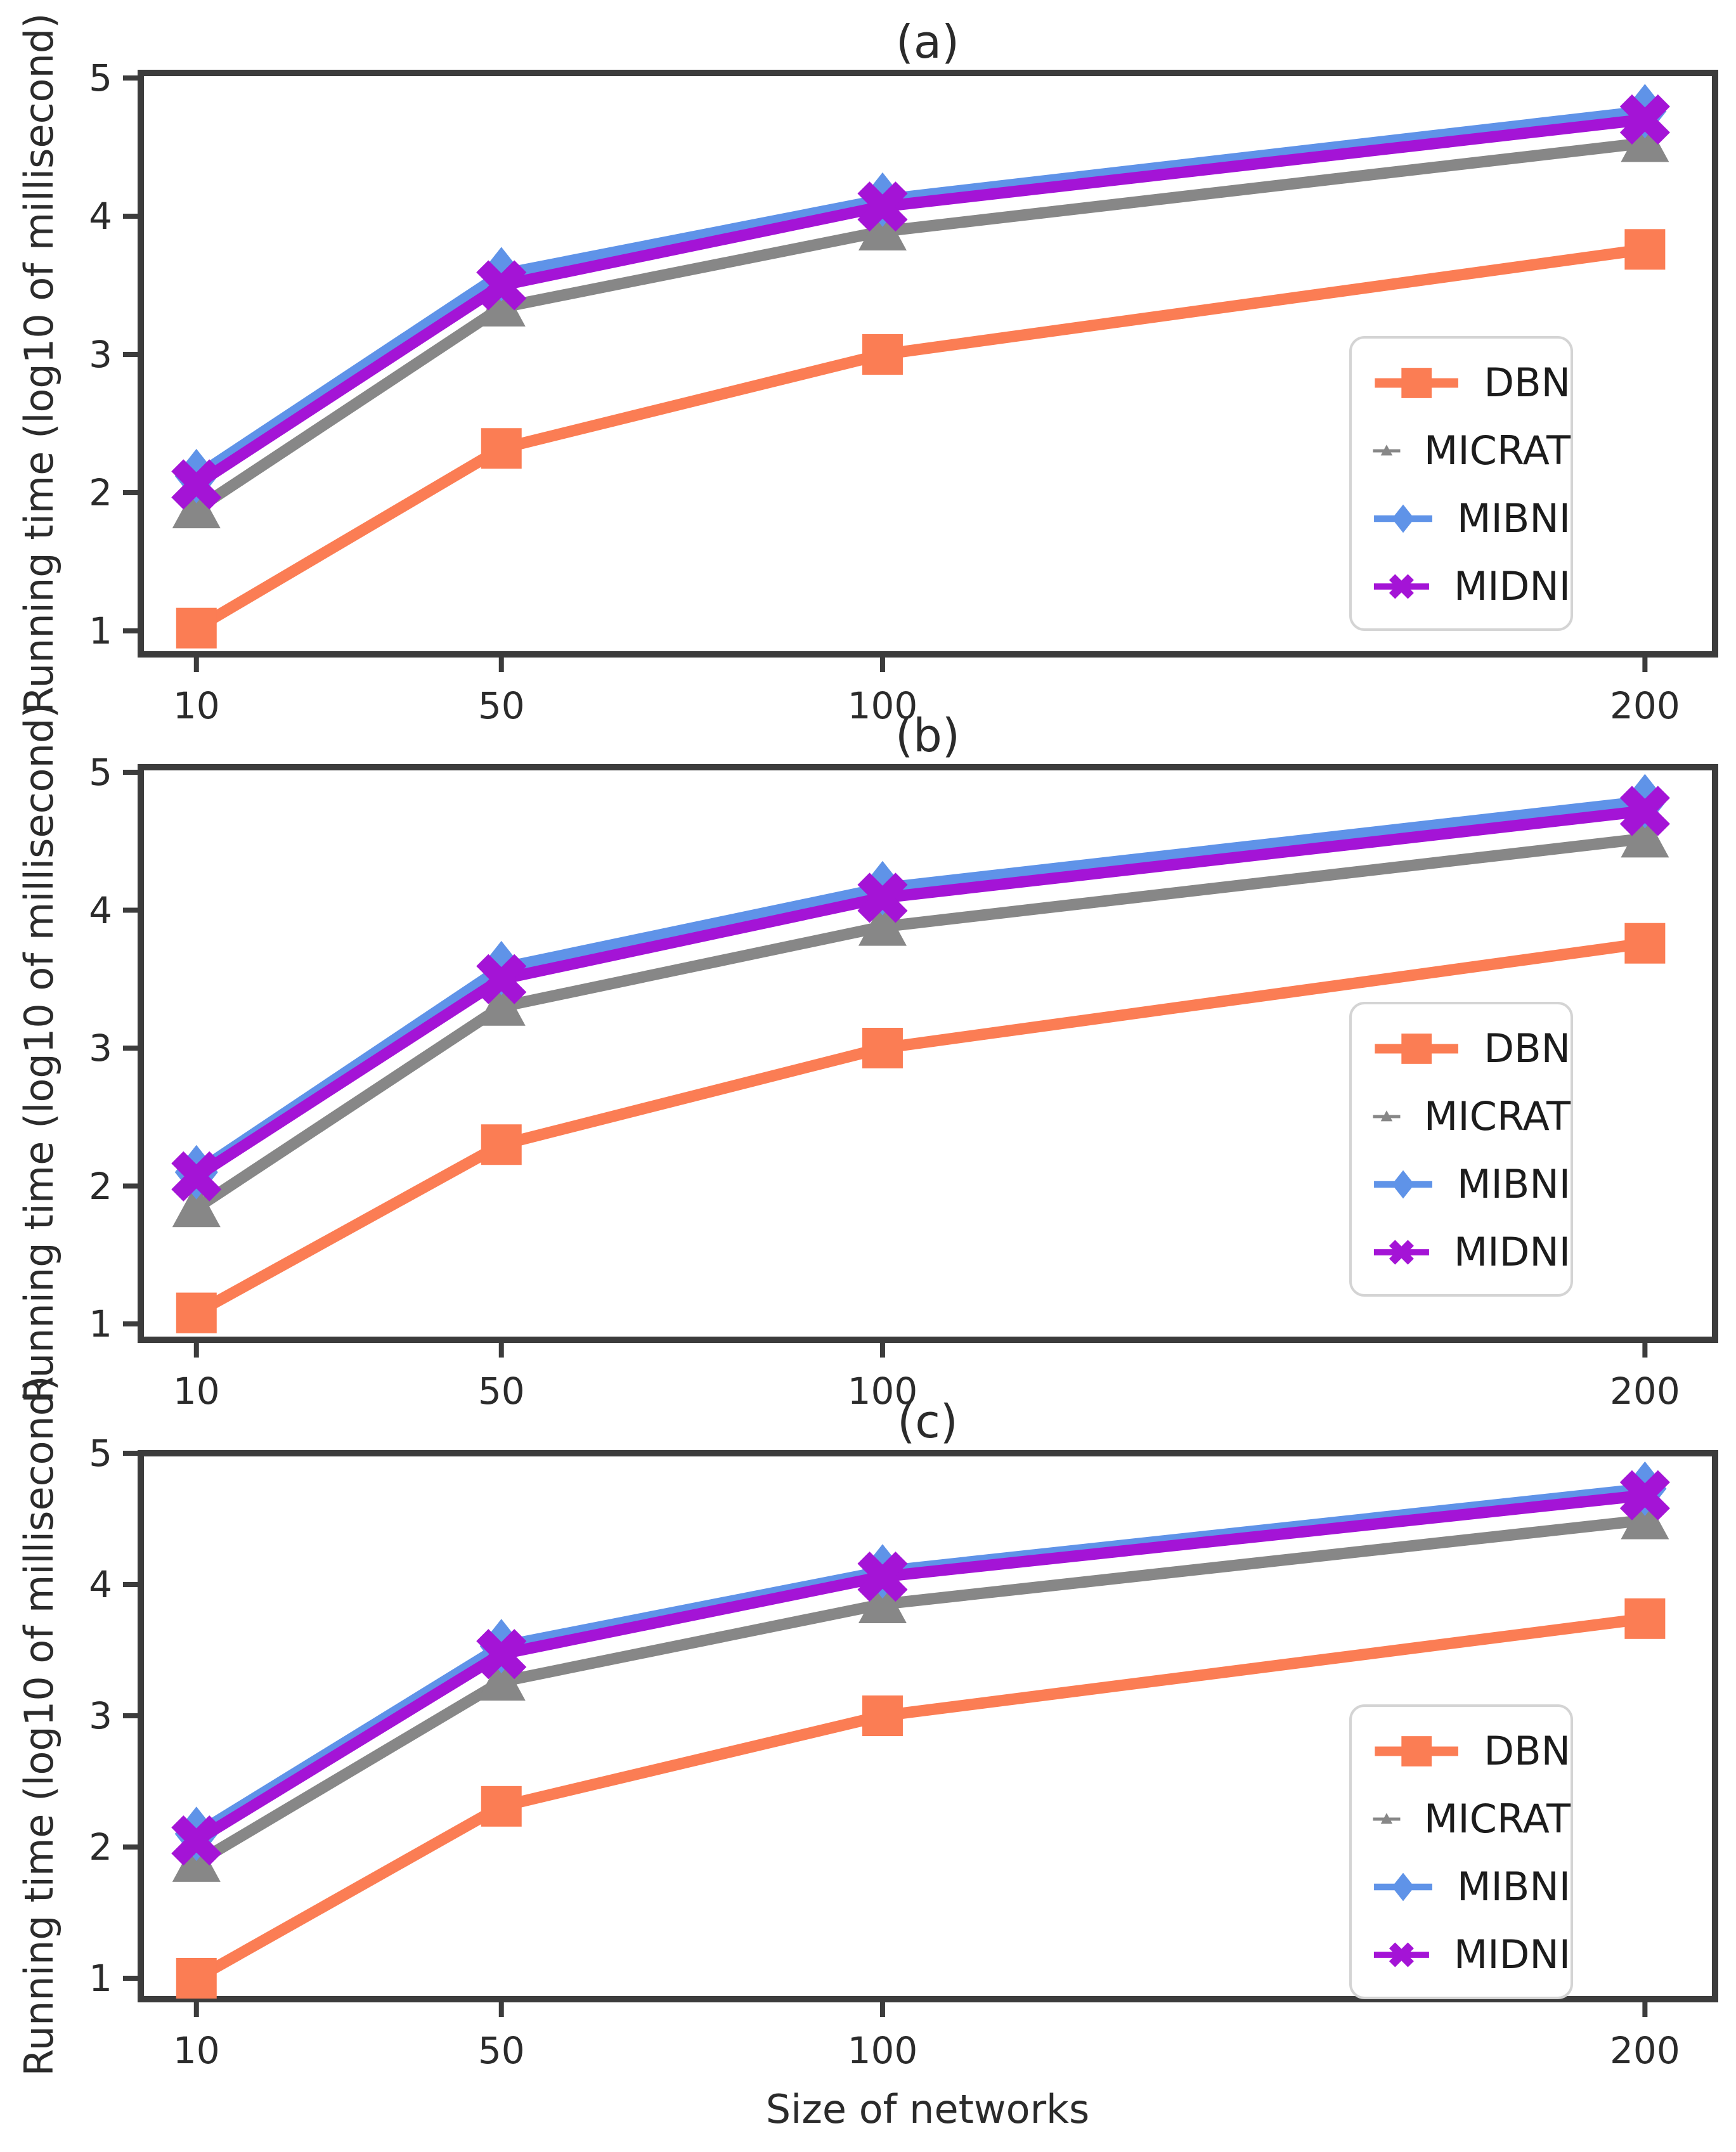 The width and height of the screenshot is (1736, 2152). What do you see at coordinates (100, 78) in the screenshot?
I see `y-tick-label: 5` at bounding box center [100, 78].